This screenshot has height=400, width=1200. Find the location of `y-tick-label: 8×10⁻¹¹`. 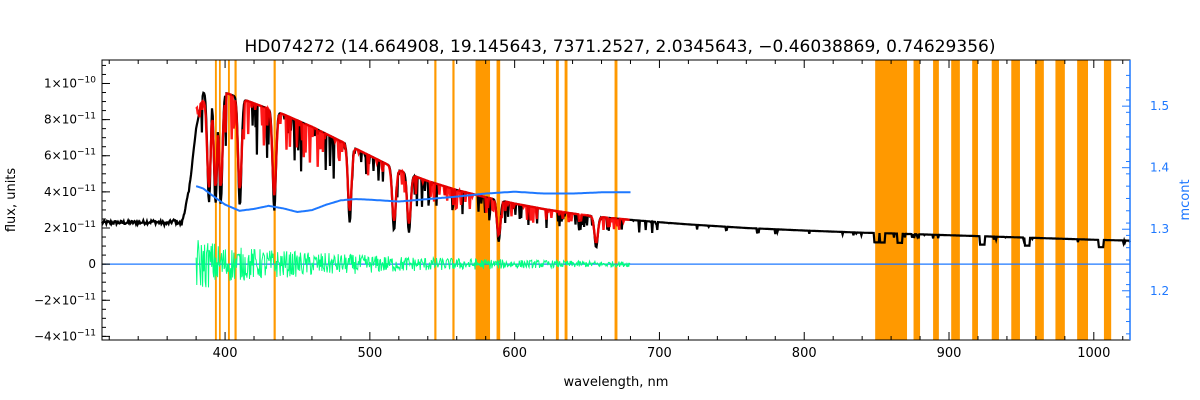

y-tick-label: 8×10⁻¹¹ is located at coordinates (70, 119).